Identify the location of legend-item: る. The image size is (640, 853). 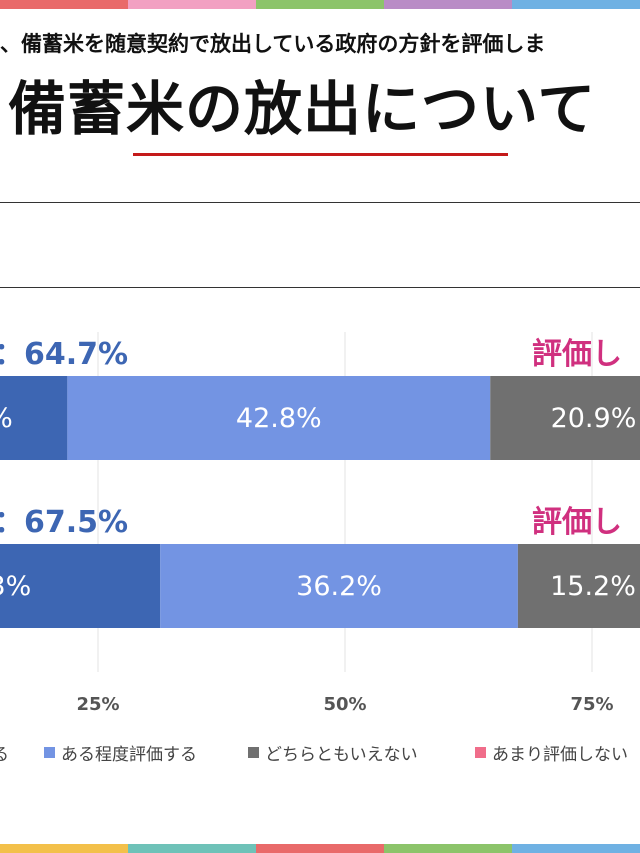
(4, 752).